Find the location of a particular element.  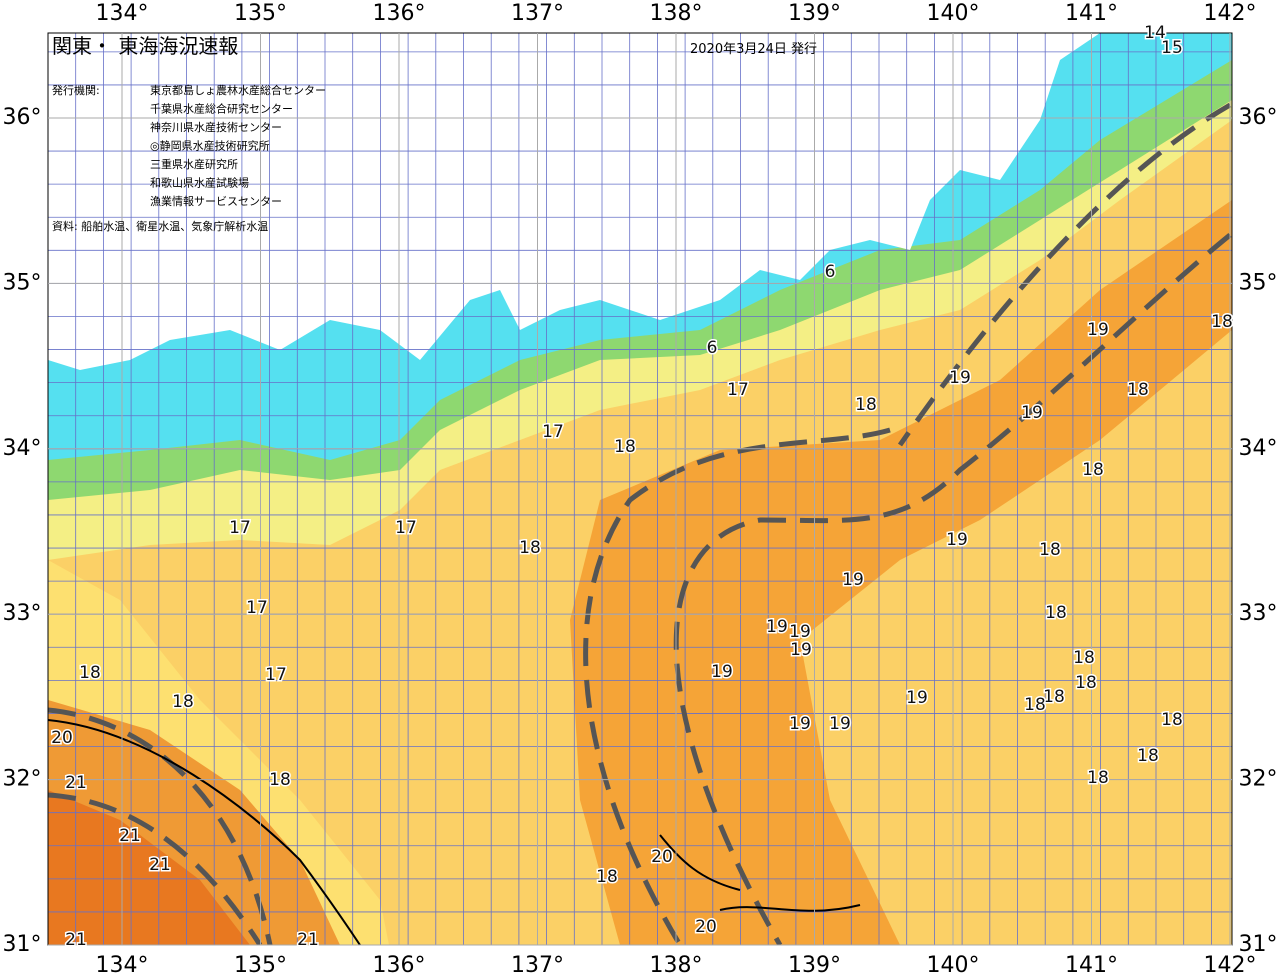

hot-zone-sw is located at coordinates (149, 867).